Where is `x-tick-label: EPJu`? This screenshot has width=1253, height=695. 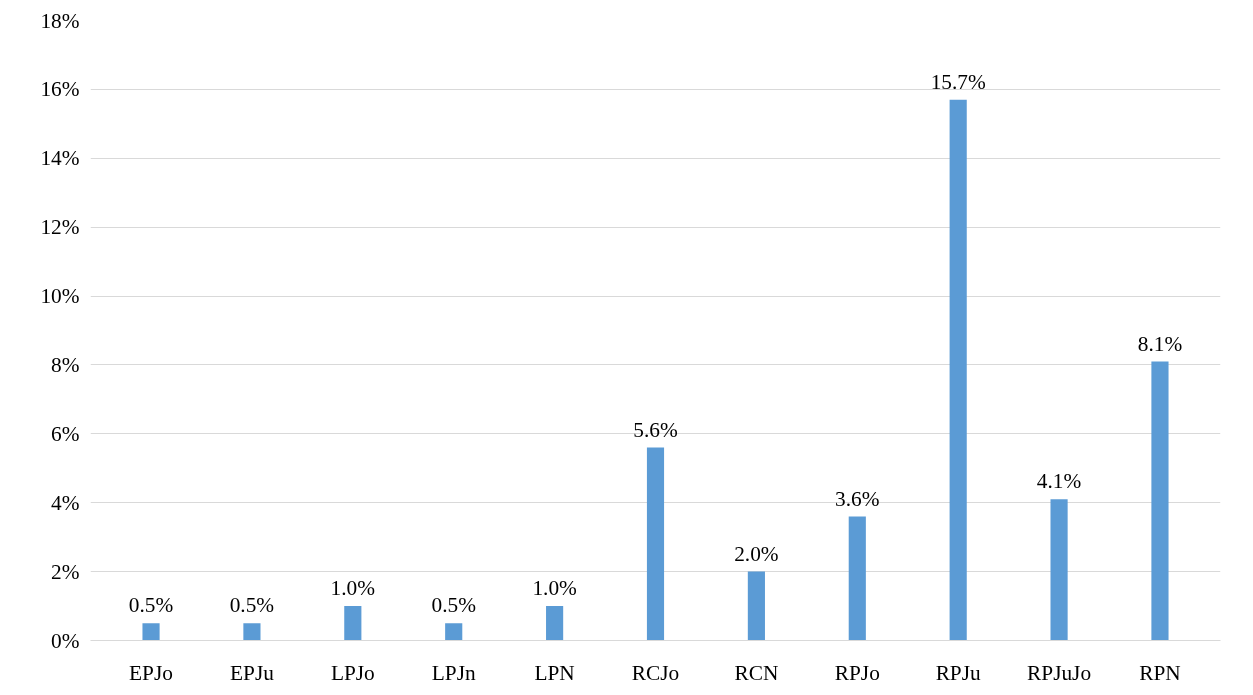
x-tick-label: EPJu is located at coordinates (252, 672).